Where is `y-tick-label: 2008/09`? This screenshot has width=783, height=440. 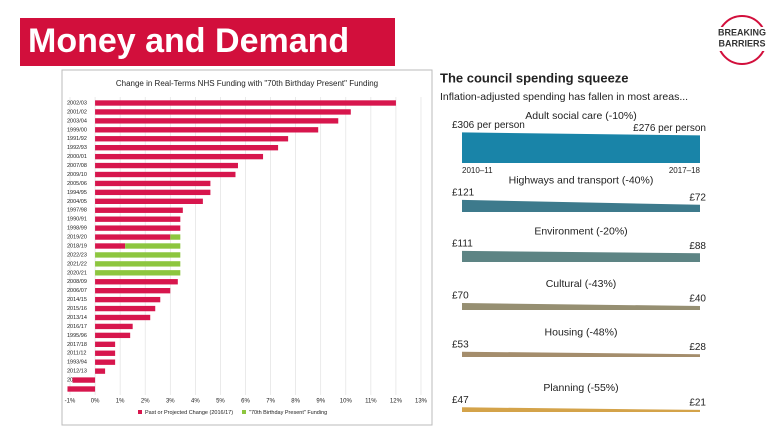 y-tick-label: 2008/09 is located at coordinates (77, 282).